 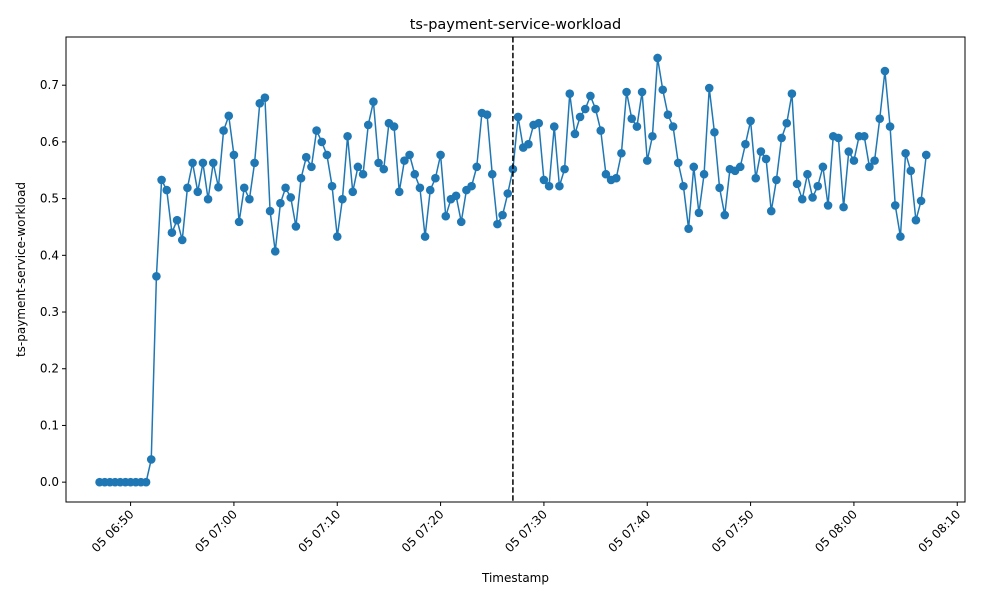 What do you see at coordinates (49, 369) in the screenshot?
I see `y-tick-label: 0.2` at bounding box center [49, 369].